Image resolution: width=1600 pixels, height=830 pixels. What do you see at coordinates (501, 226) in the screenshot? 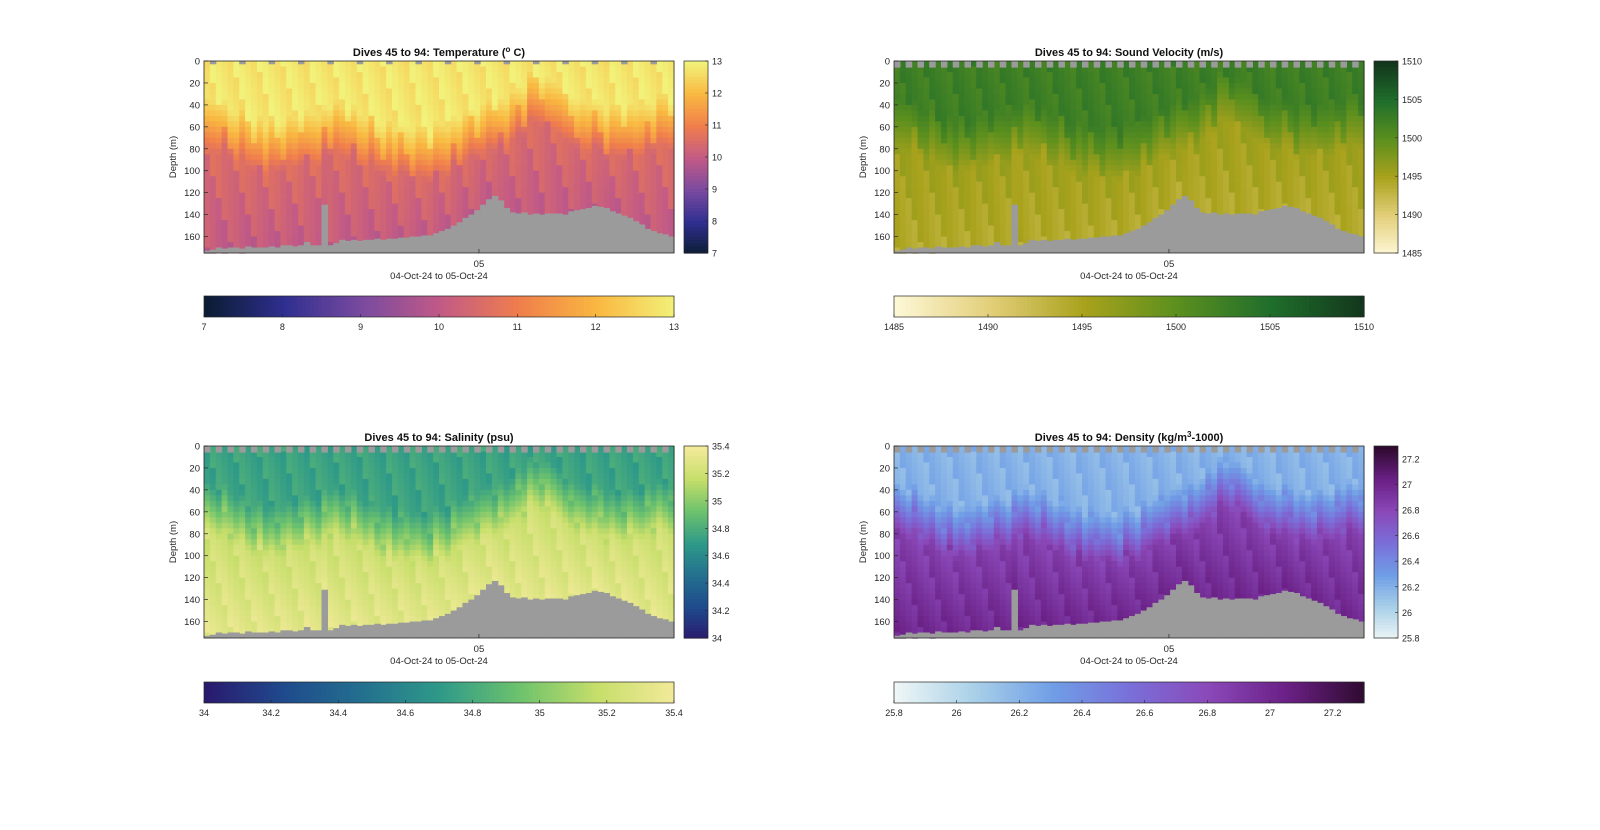
I see `seafloor-cell` at bounding box center [501, 226].